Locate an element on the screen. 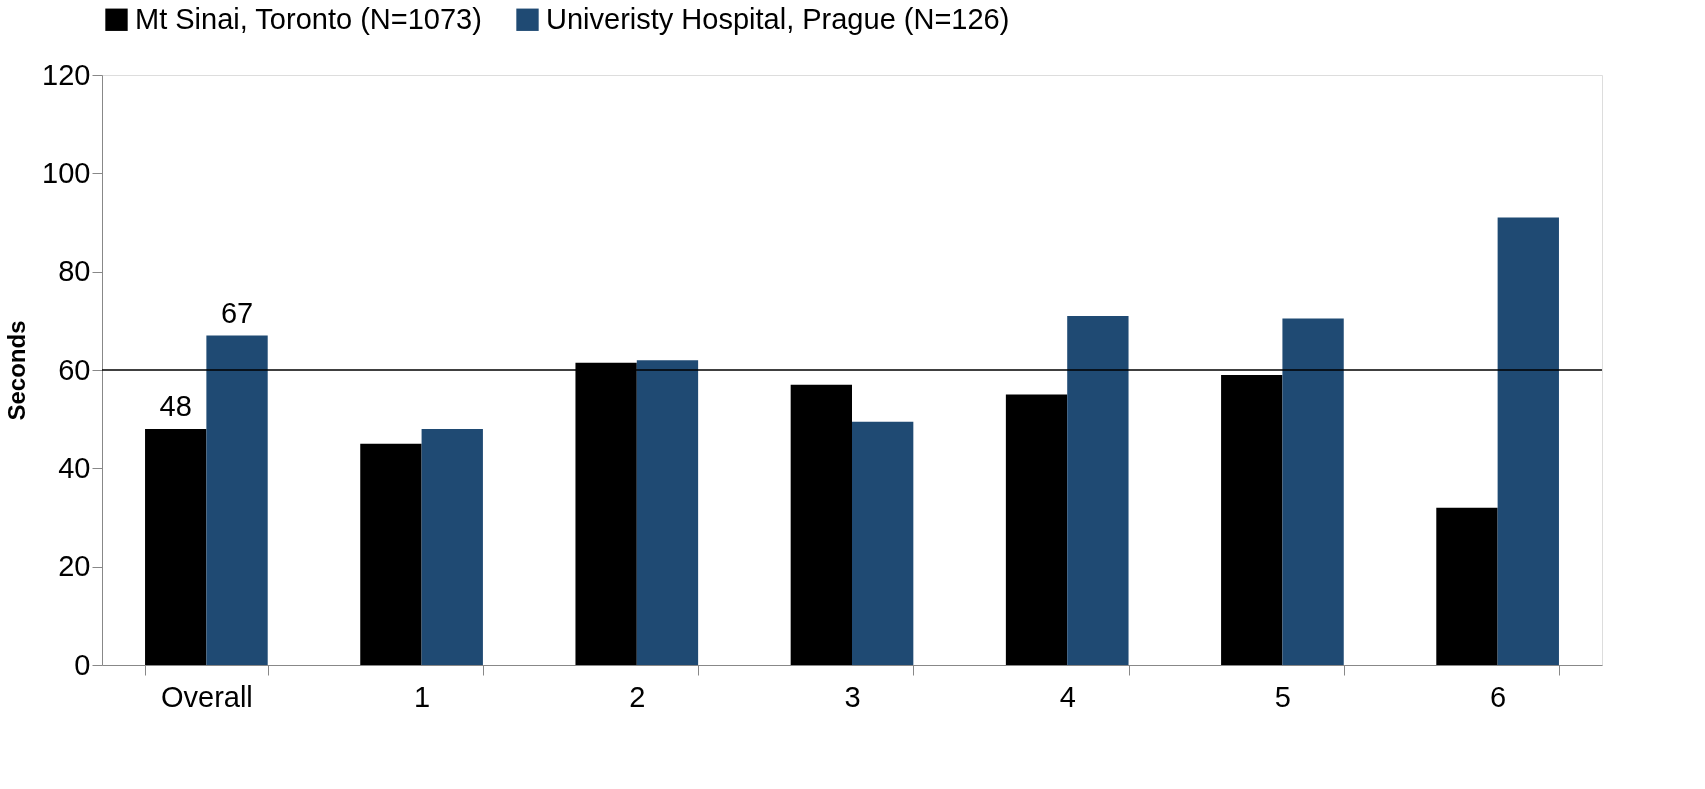 The width and height of the screenshot is (1705, 789). y-tick-label: 120 is located at coordinates (66, 74).